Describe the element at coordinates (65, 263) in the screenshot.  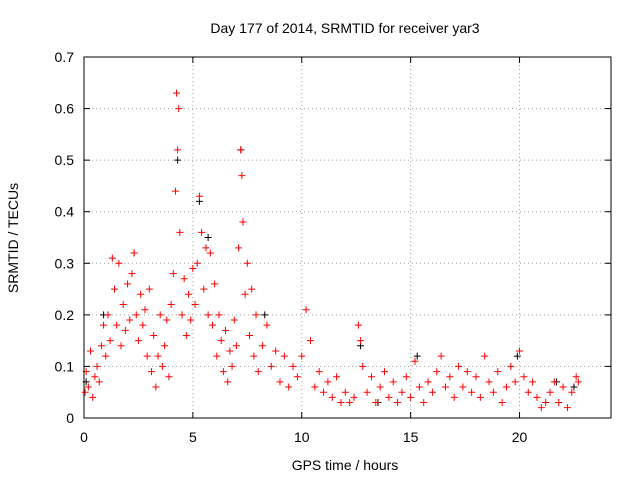
I see `y-tick-label: 0.3` at that location.